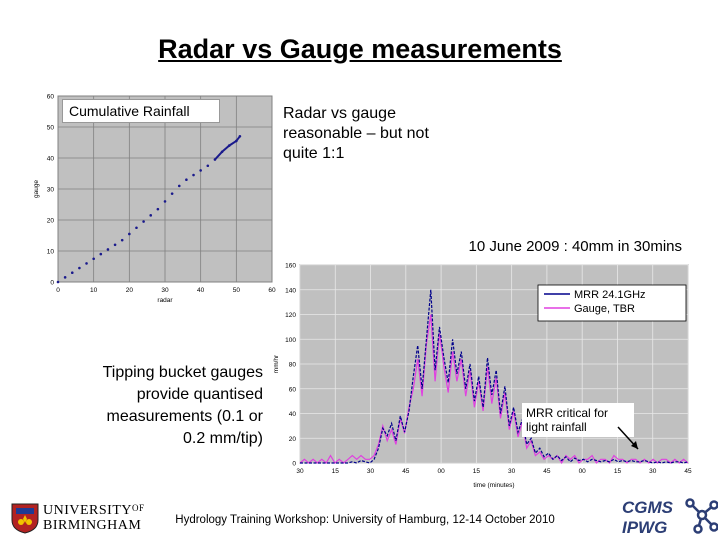  What do you see at coordinates (670, 517) in the screenshot?
I see `cgms-ipwg-logo: CGMS IPWG` at bounding box center [670, 517].